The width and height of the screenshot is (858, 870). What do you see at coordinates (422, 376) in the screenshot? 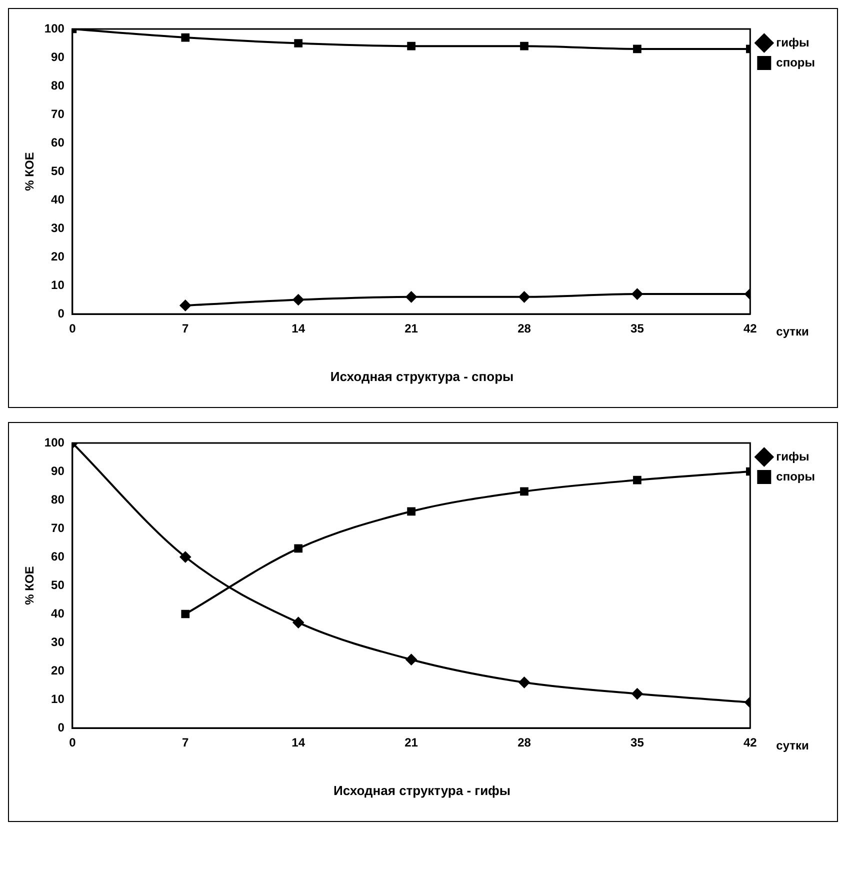
I see `text: Исходная структура - споры` at bounding box center [422, 376].